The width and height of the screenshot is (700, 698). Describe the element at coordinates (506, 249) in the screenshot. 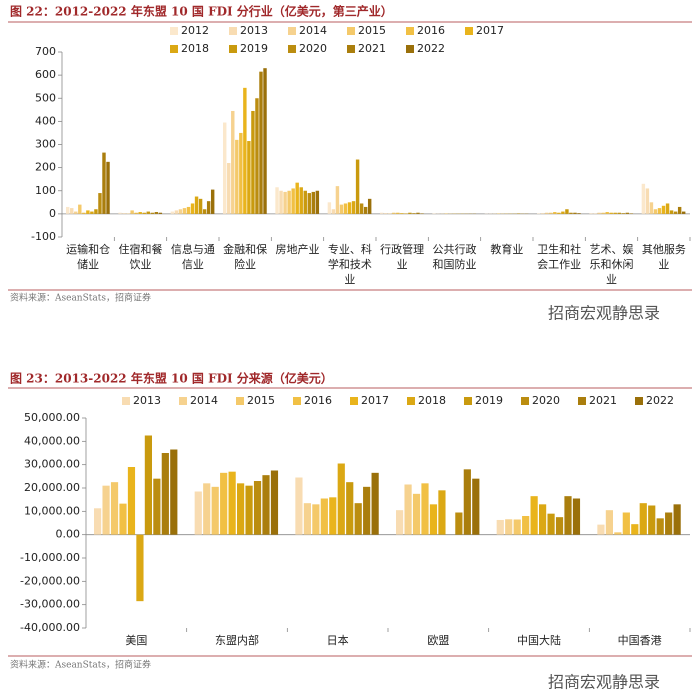

I see `label-line: 教育业` at that location.